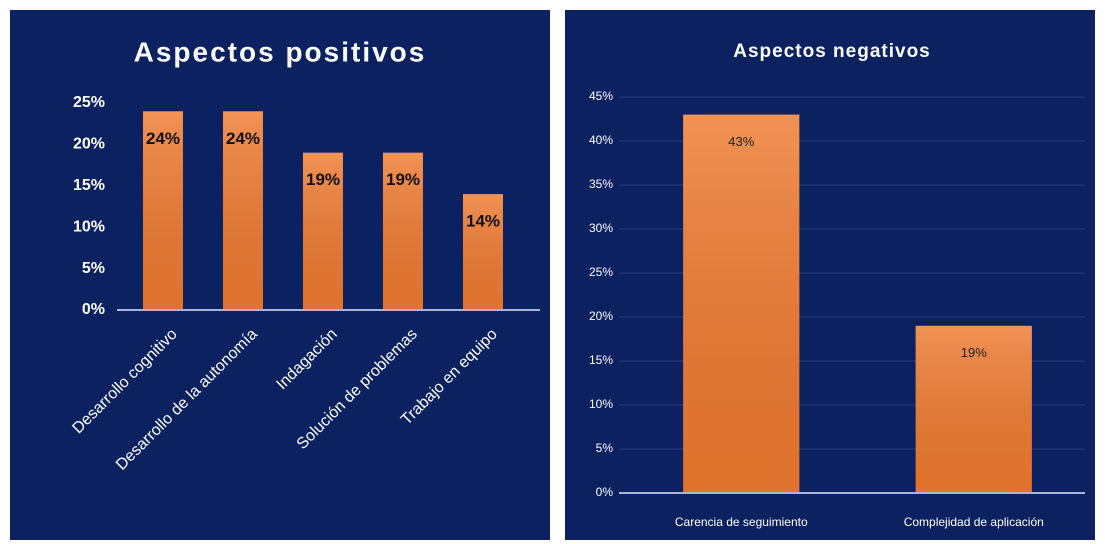 The image size is (1105, 544). Describe the element at coordinates (601, 96) in the screenshot. I see `y-tick-label: 45%` at that location.